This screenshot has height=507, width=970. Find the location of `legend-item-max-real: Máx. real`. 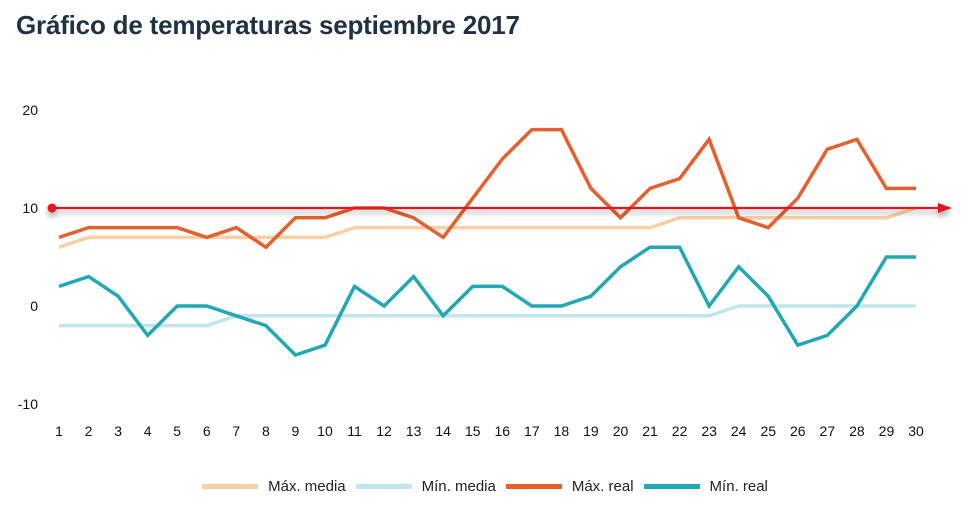

legend-item-max-real: Máx. real is located at coordinates (569, 486).